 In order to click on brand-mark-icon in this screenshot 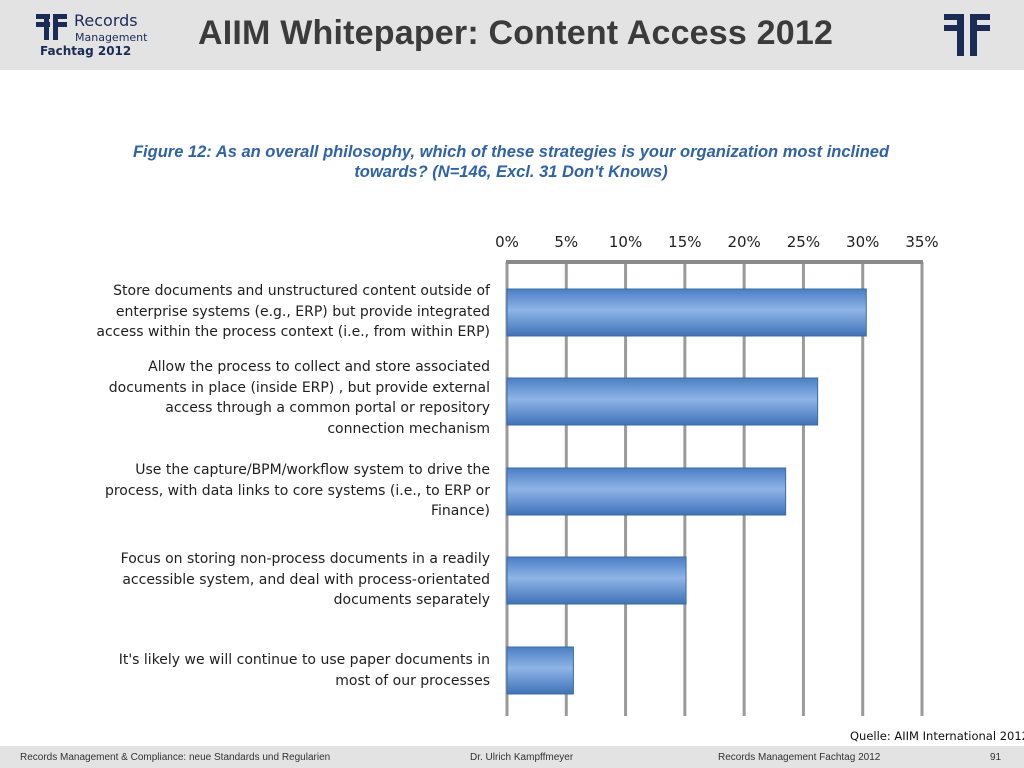, I will do `click(967, 35)`.